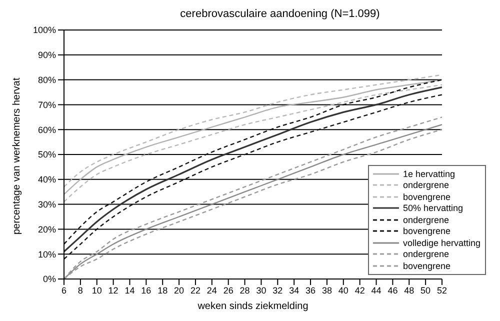 The height and width of the screenshot is (321, 500). What do you see at coordinates (433, 208) in the screenshot?
I see `legend-label: 50% hervatting` at bounding box center [433, 208].